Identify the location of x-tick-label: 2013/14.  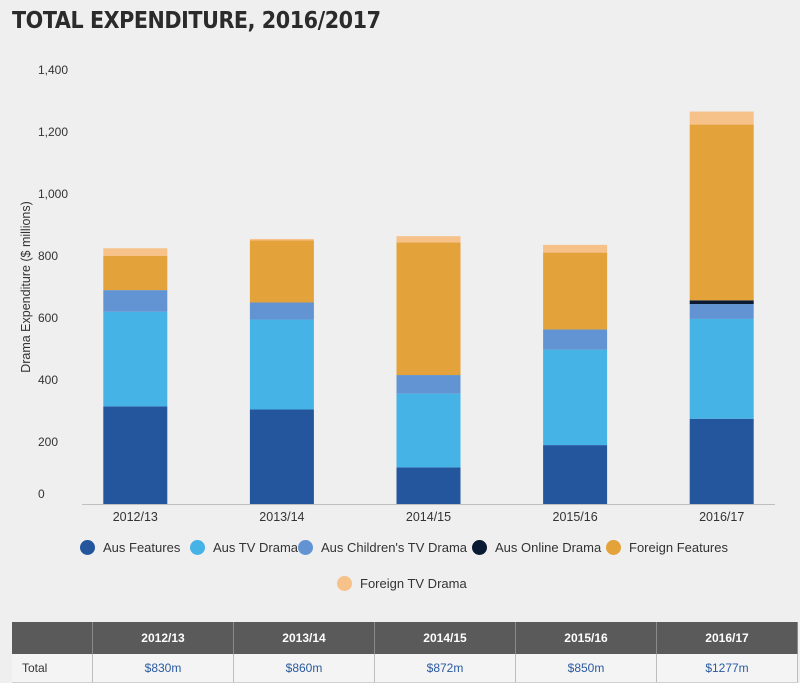
(281, 517).